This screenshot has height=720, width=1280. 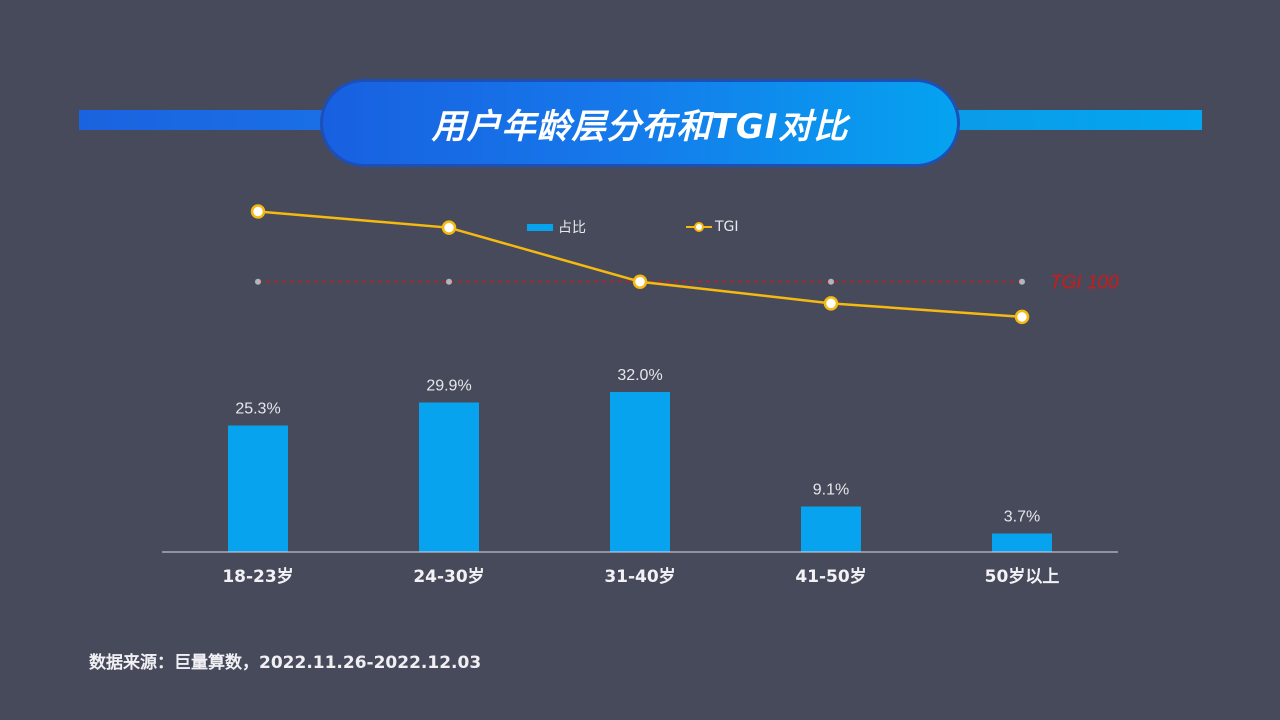 I want to click on bar-18-23岁, so click(x=258, y=488).